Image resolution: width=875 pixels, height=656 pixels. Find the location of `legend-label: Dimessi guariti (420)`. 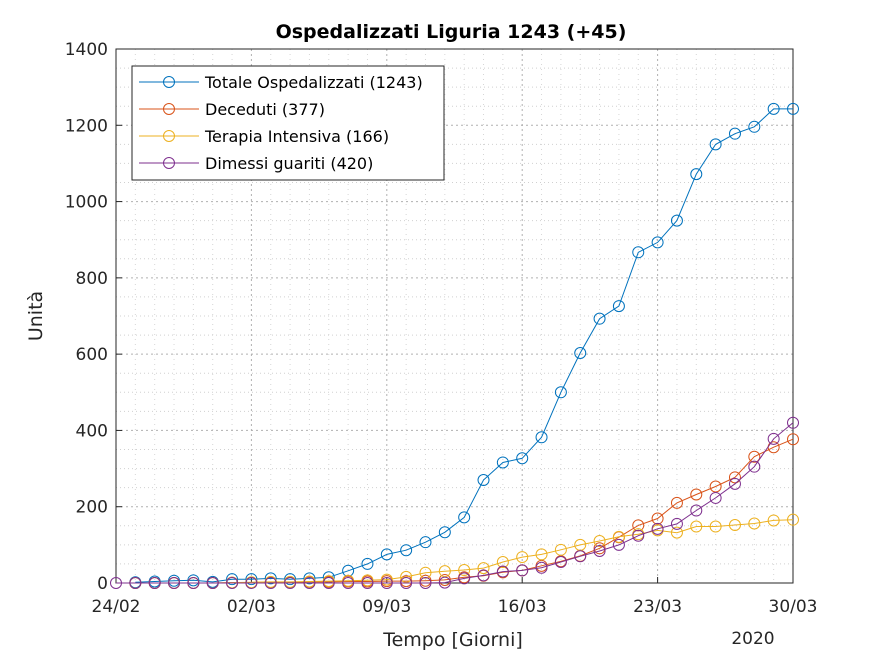

legend-label: Dimessi guariti (420) is located at coordinates (289, 163).